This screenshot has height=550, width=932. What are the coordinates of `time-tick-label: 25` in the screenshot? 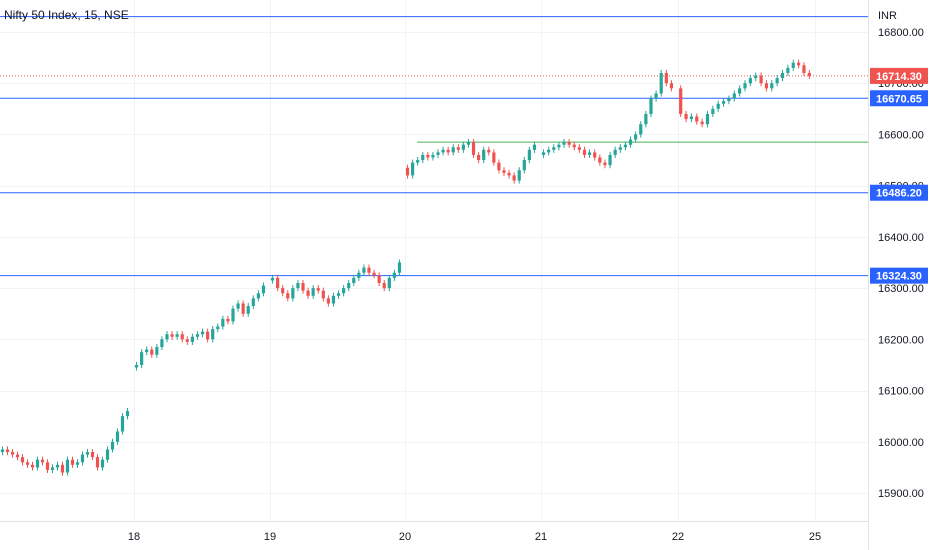 It's located at (815, 537).